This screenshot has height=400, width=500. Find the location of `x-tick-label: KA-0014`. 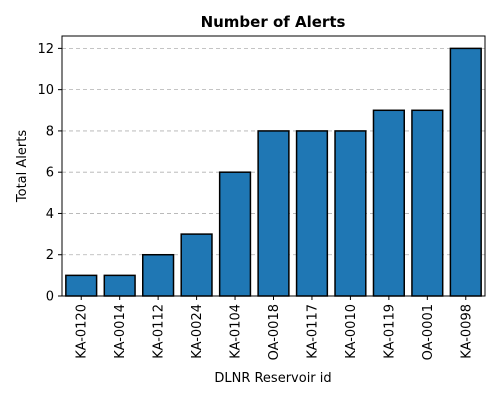

x-tick-label: KA-0014 is located at coordinates (120, 331).